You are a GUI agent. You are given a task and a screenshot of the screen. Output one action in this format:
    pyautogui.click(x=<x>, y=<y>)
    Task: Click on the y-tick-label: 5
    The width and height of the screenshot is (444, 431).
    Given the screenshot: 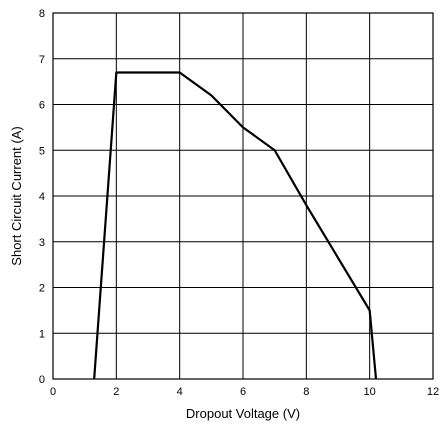 What is the action you would take?
    pyautogui.click(x=42, y=151)
    